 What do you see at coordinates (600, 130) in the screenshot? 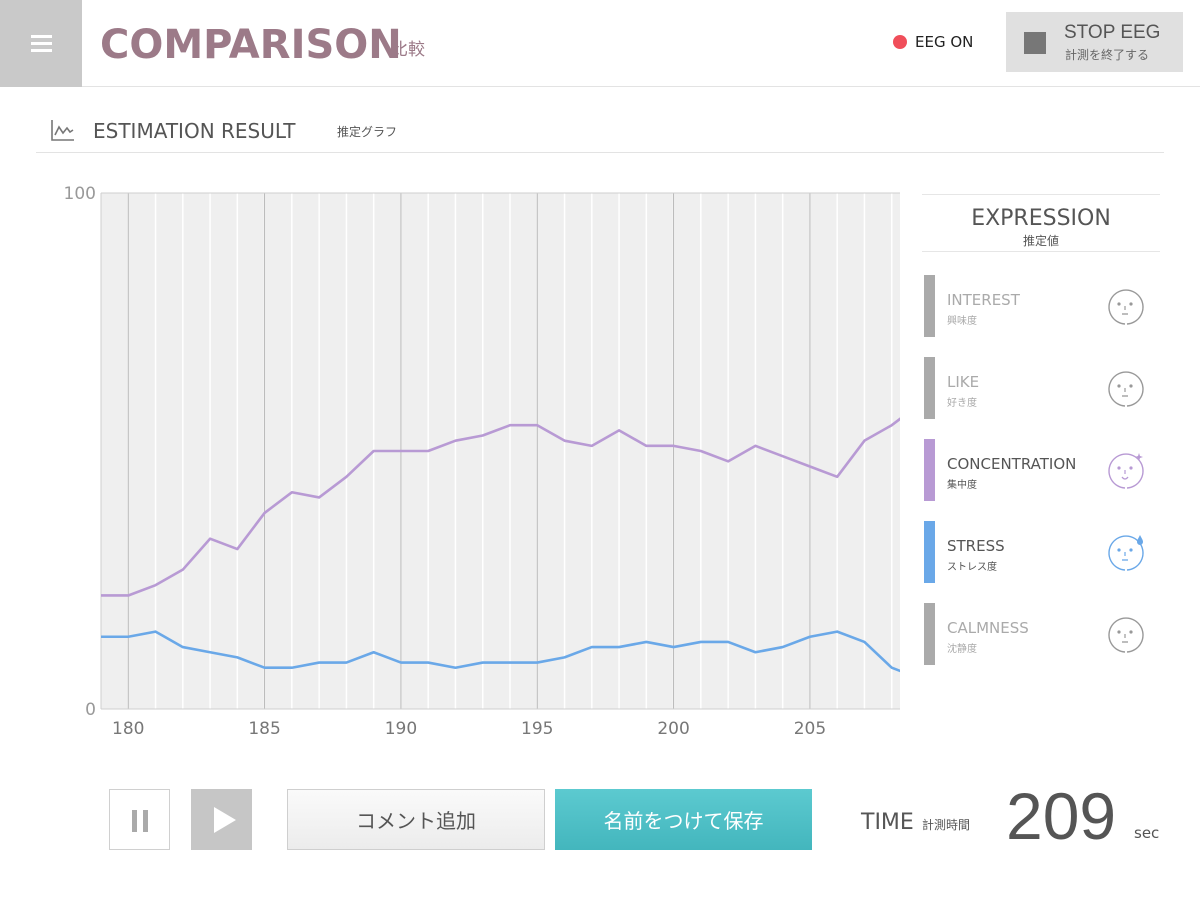
I see `estimation-section-header: ESTIMATION RESULT 推定グラフ` at bounding box center [600, 130].